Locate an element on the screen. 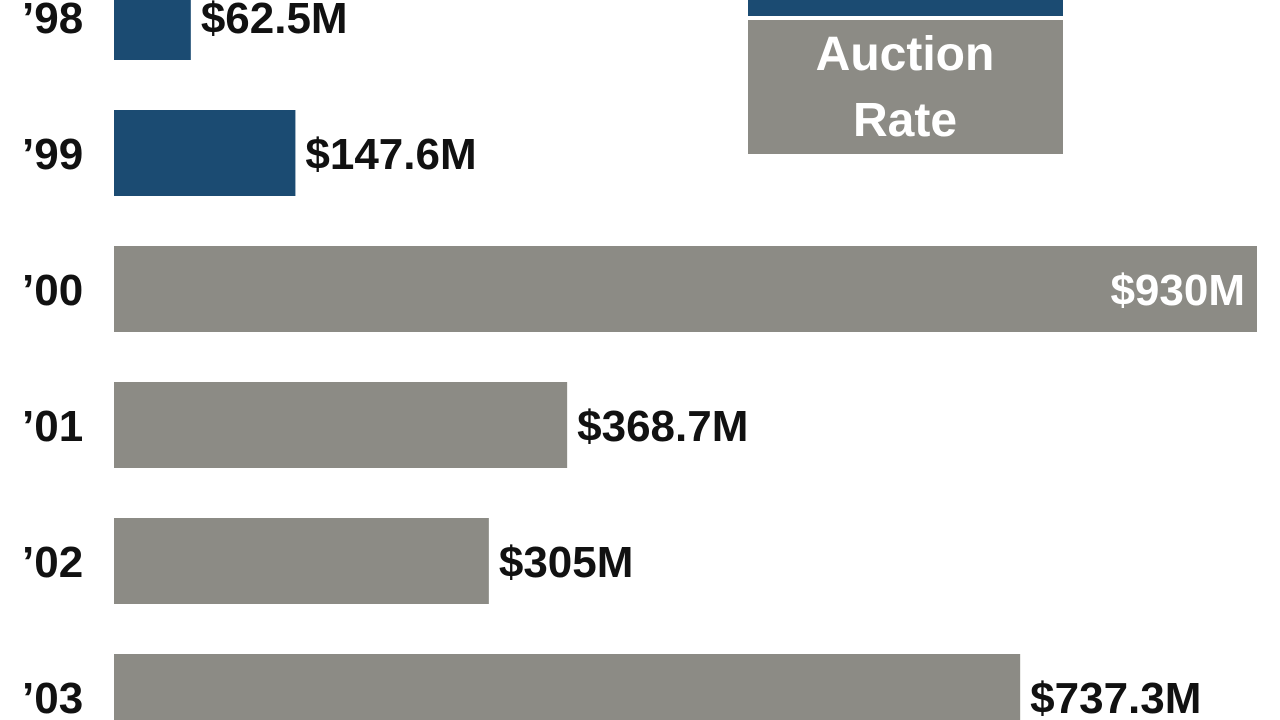  value-label-4: $305M is located at coordinates (566, 562).